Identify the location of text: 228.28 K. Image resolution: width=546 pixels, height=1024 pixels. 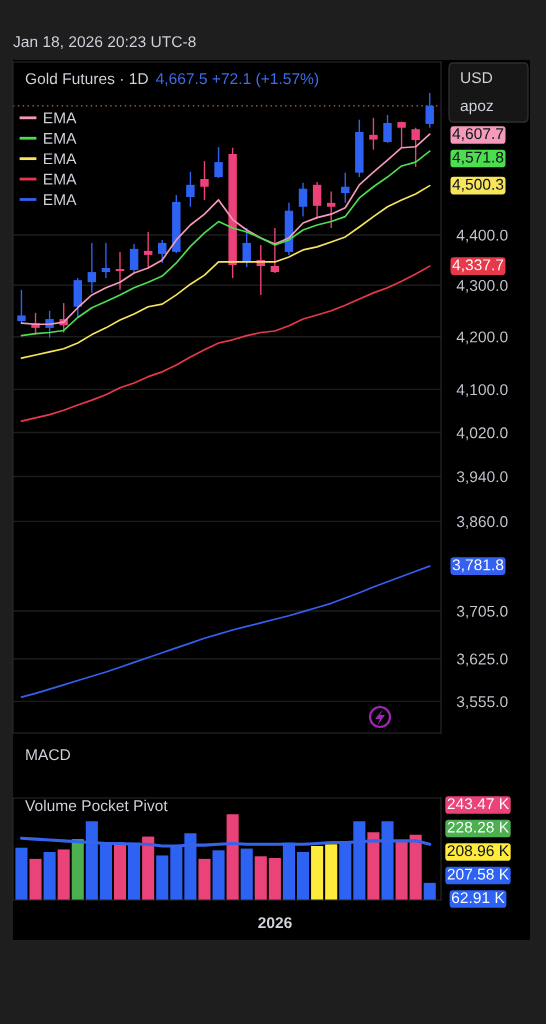
(478, 827).